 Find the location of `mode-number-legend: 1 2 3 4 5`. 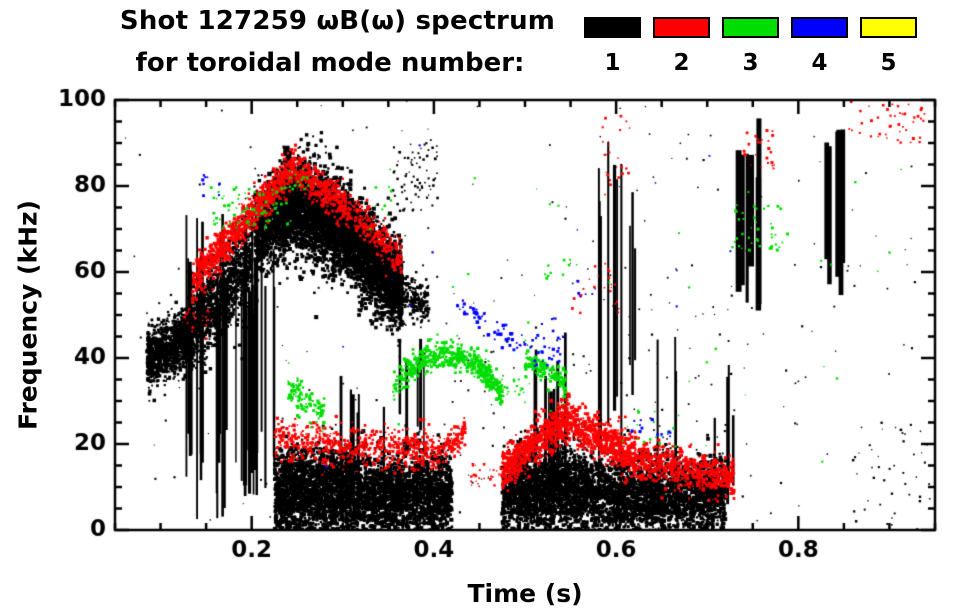

mode-number-legend: 1 2 3 4 5 is located at coordinates (750, 63).